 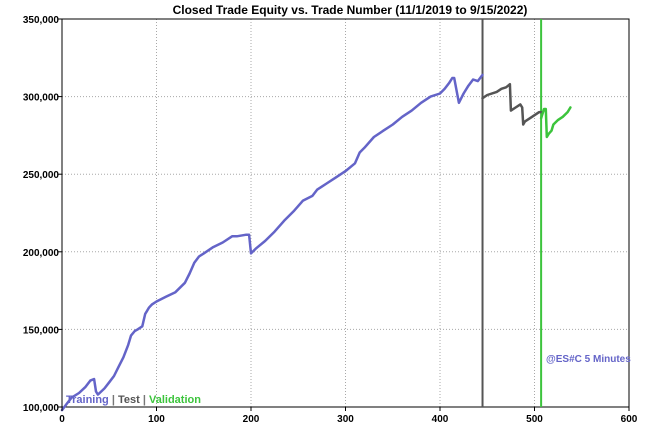 I want to click on x-tick-label: 100, so click(x=156, y=419).